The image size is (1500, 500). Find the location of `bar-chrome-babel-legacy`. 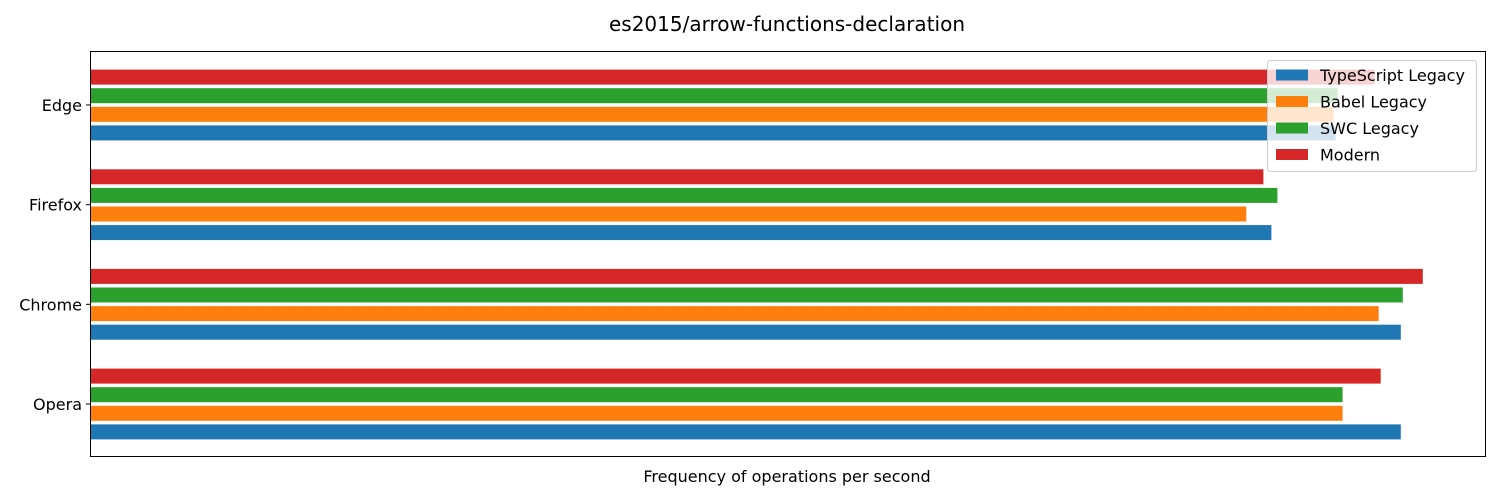

bar-chrome-babel-legacy is located at coordinates (735, 314).